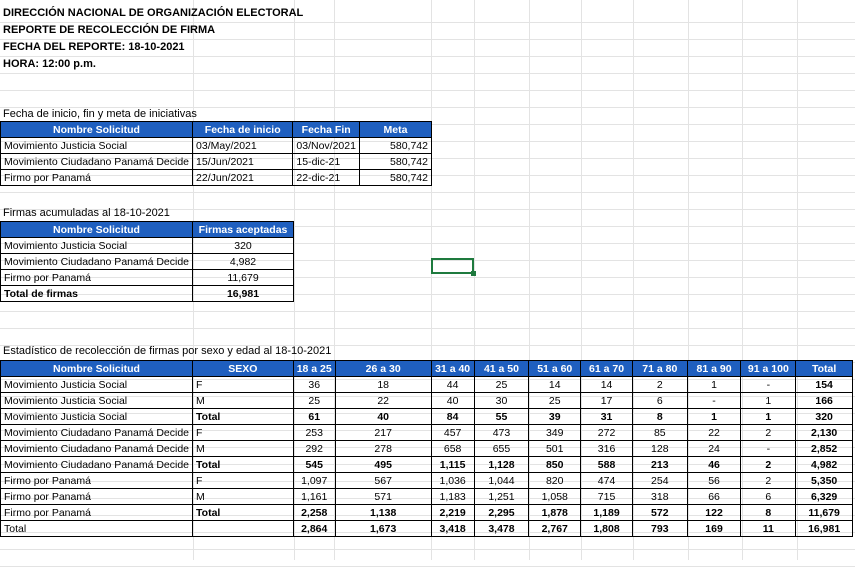  Describe the element at coordinates (501, 480) in the screenshot. I see `cell: 1,044` at that location.